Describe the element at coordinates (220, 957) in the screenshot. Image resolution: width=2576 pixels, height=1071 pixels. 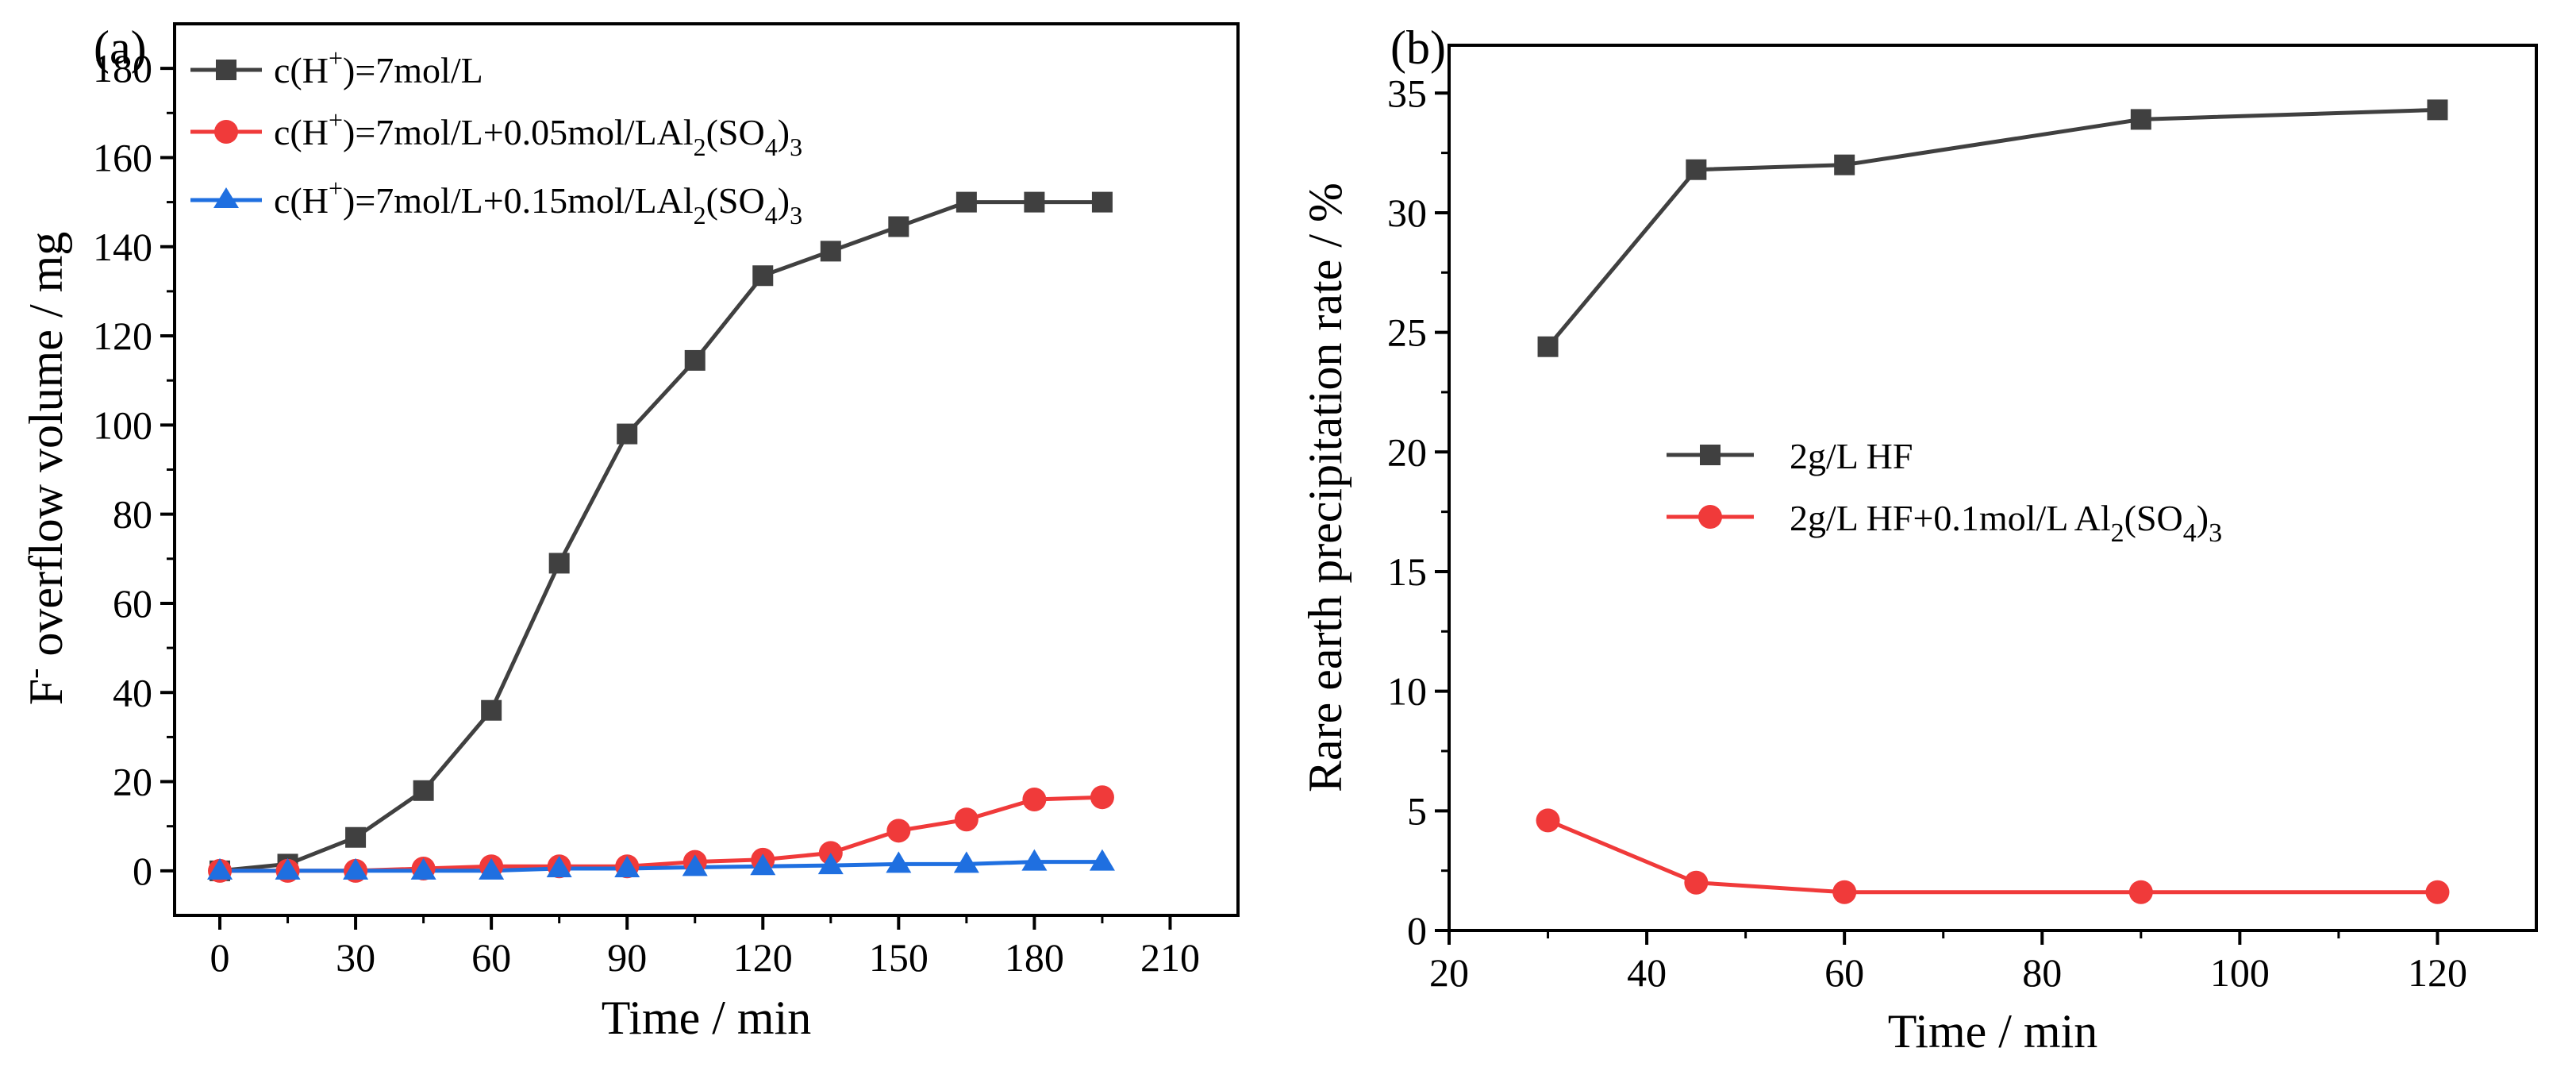
I see `x-tick-label-a: 0` at that location.